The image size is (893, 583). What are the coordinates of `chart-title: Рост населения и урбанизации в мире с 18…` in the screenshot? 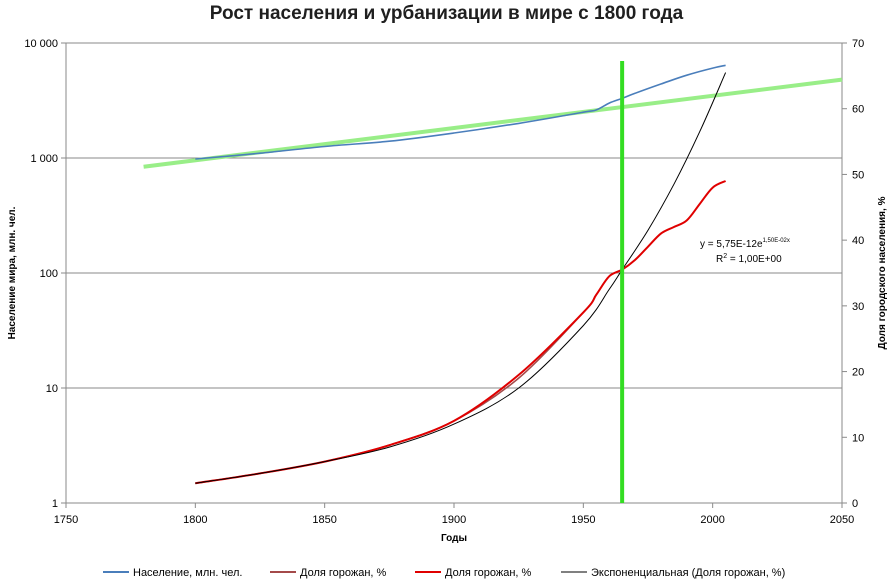 It's located at (446, 13).